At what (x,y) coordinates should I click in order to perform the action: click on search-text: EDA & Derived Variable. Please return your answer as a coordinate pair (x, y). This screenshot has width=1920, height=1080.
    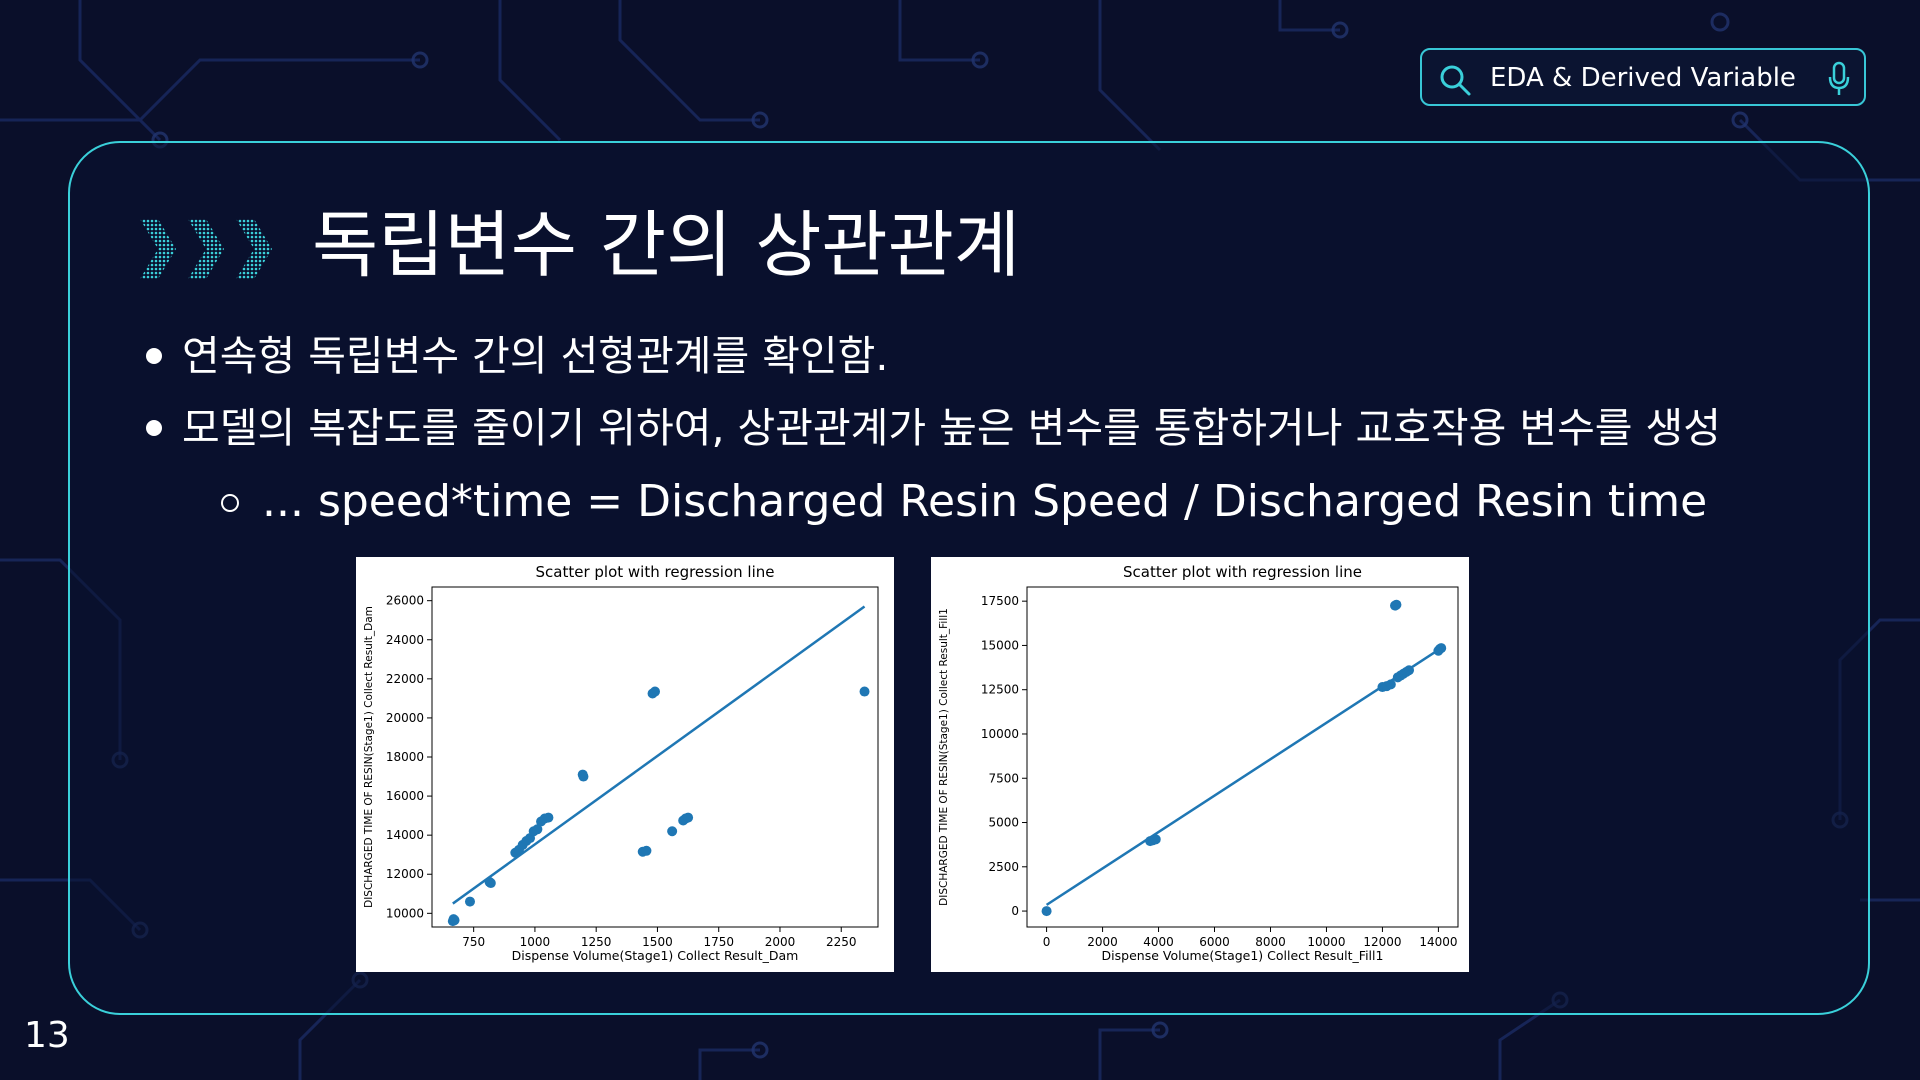
    Looking at the image, I should click on (1643, 78).